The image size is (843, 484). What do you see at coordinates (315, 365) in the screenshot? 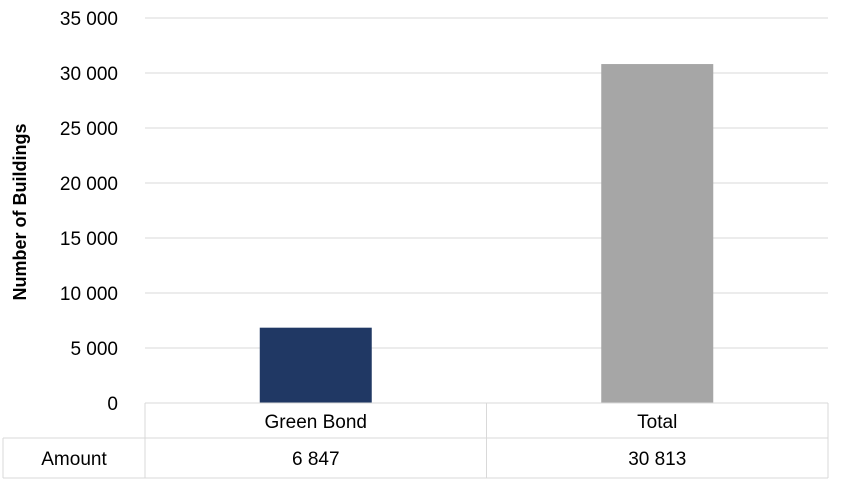
I see `bar-green-bond` at bounding box center [315, 365].